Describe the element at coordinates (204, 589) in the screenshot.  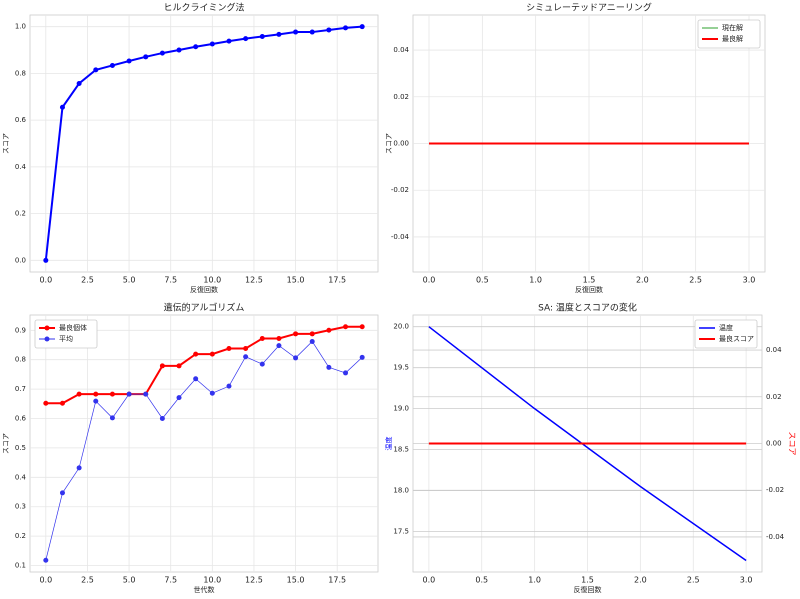
I see `x-axis-label: 世代数` at that location.